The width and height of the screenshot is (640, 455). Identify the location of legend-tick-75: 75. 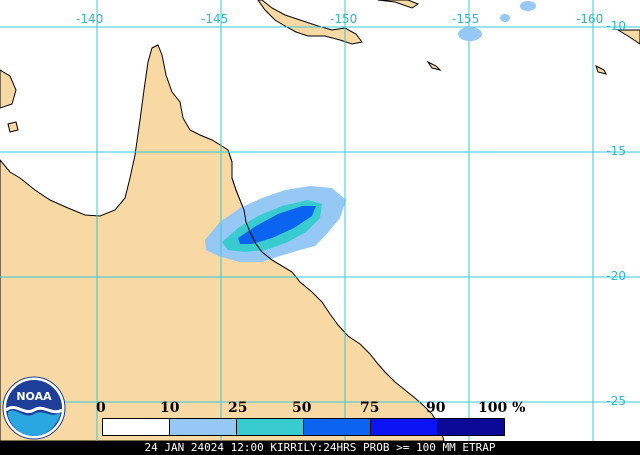
(370, 408).